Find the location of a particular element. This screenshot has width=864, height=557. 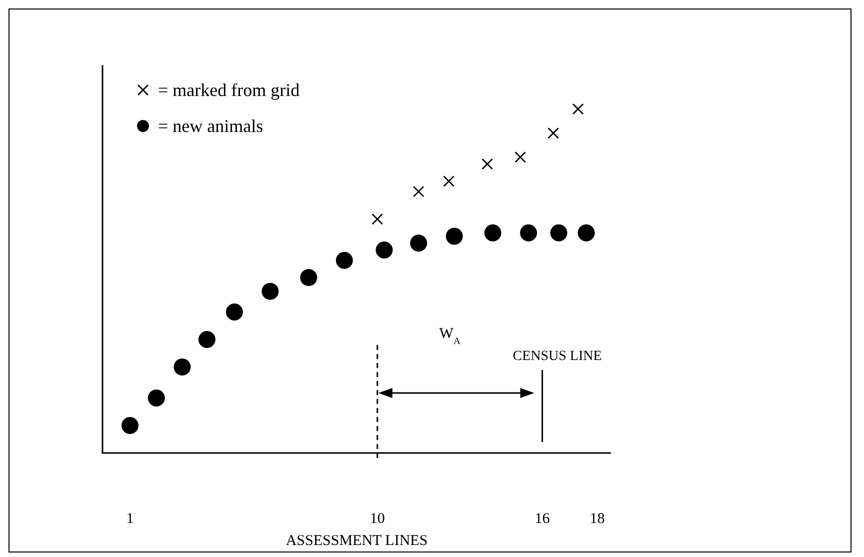

ref-line-label: CENSUS LINE is located at coordinates (557, 356).